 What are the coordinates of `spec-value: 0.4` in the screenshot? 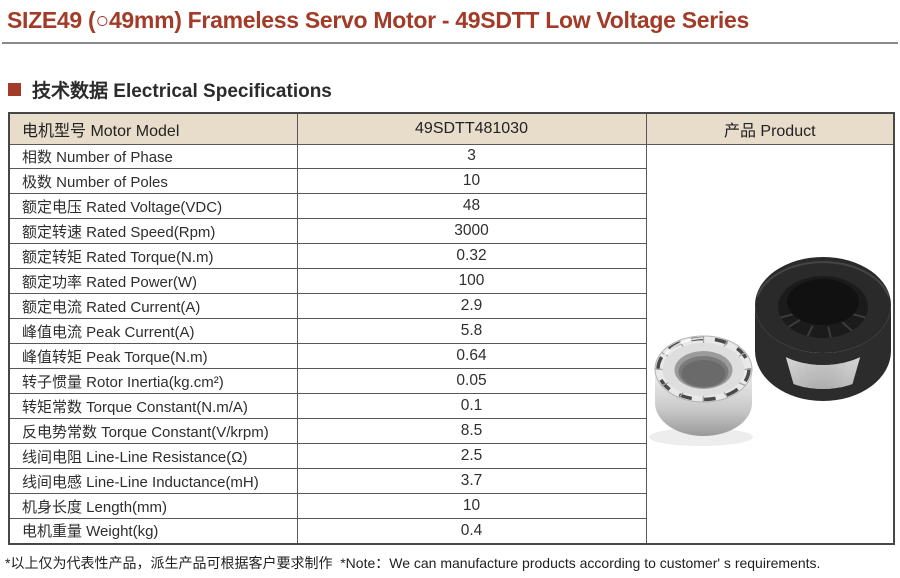 It's located at (471, 531).